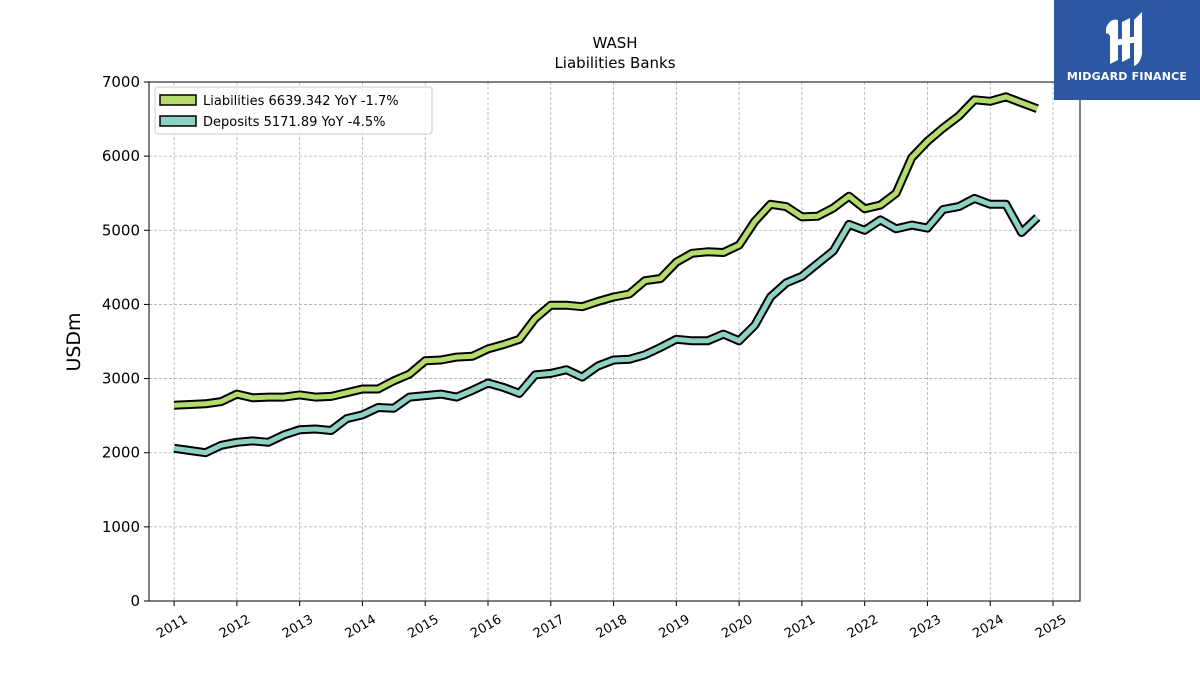 This screenshot has height=675, width=1200. I want to click on brand-logo-text: MIDGARD FINANCE, so click(1127, 76).